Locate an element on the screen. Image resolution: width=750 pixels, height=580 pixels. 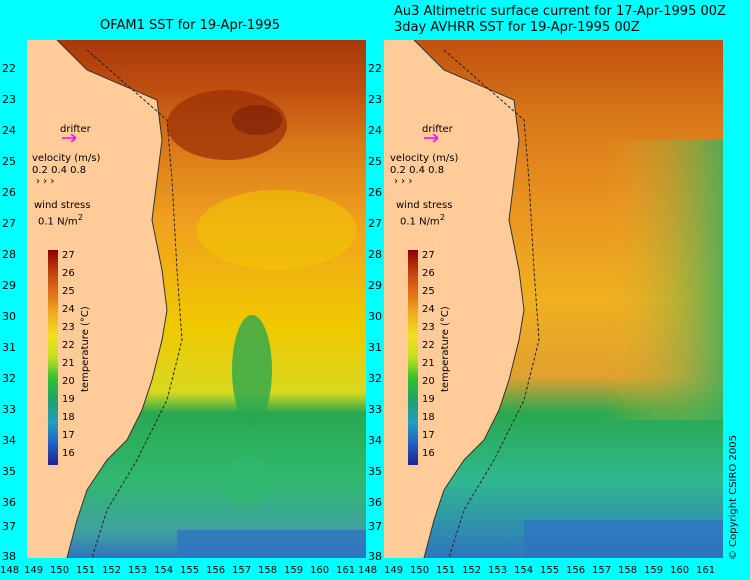
wind-value-left: 0.1 N/m2 is located at coordinates (60, 220).